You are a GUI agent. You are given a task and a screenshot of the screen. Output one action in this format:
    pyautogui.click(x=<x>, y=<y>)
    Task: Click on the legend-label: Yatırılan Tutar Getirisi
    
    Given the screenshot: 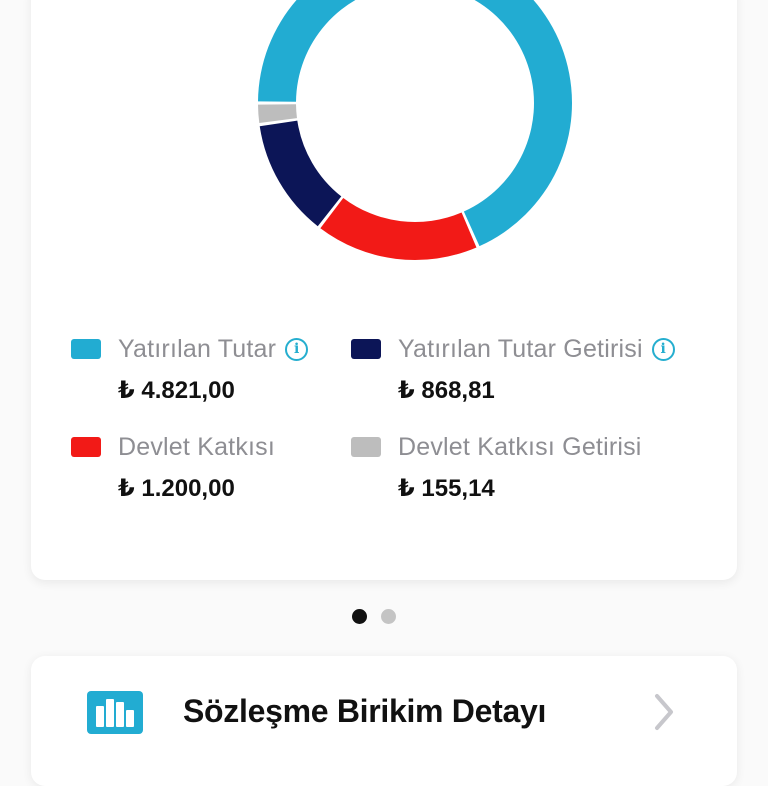 What is the action you would take?
    pyautogui.click(x=520, y=348)
    